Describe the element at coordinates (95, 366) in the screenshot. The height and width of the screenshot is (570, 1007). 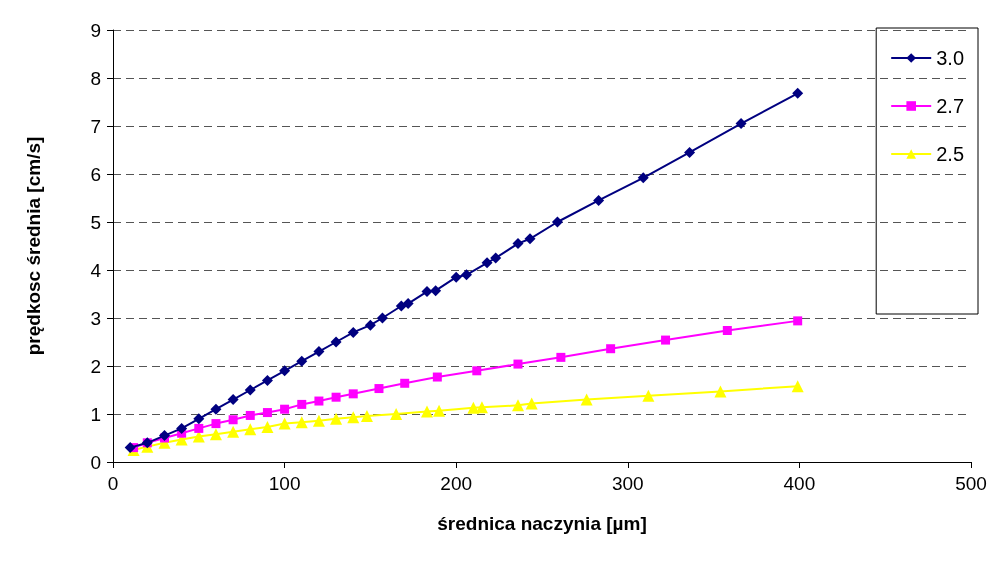
I see `y-tick-label: 2` at that location.